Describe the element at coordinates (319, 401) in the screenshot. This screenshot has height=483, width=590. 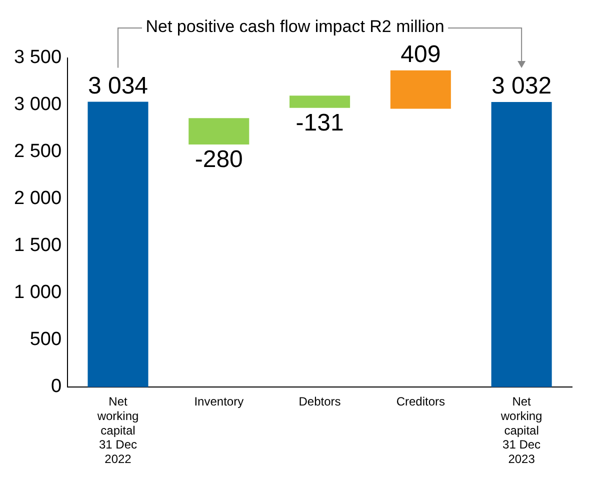
I see `x-tick-label: Debtors` at that location.